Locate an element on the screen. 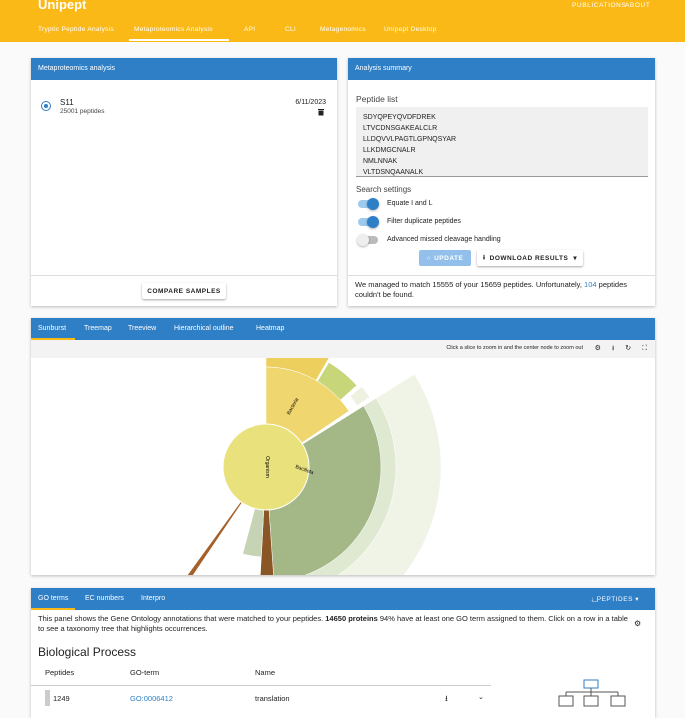 The height and width of the screenshot is (718, 685). nav-link: ABOUT is located at coordinates (638, 5).